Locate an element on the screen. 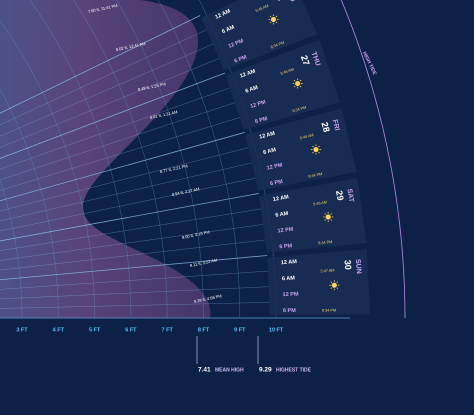 The width and height of the screenshot is (474, 415). tide-label: 8.94 ft, 2:27 AM is located at coordinates (185, 191).